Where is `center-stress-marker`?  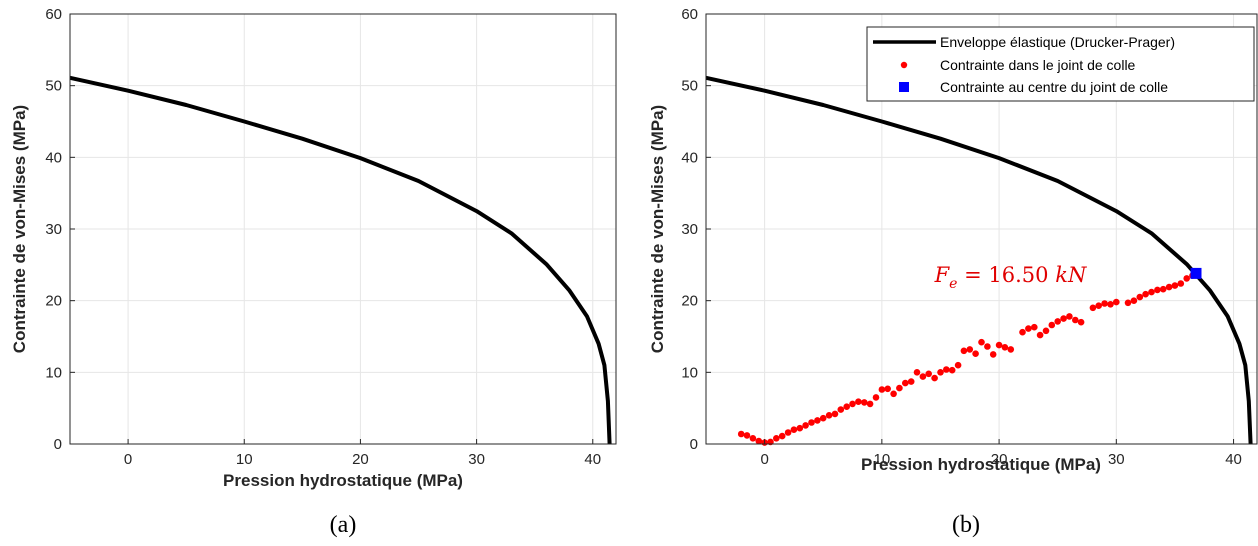 center-stress-marker is located at coordinates (1196, 273).